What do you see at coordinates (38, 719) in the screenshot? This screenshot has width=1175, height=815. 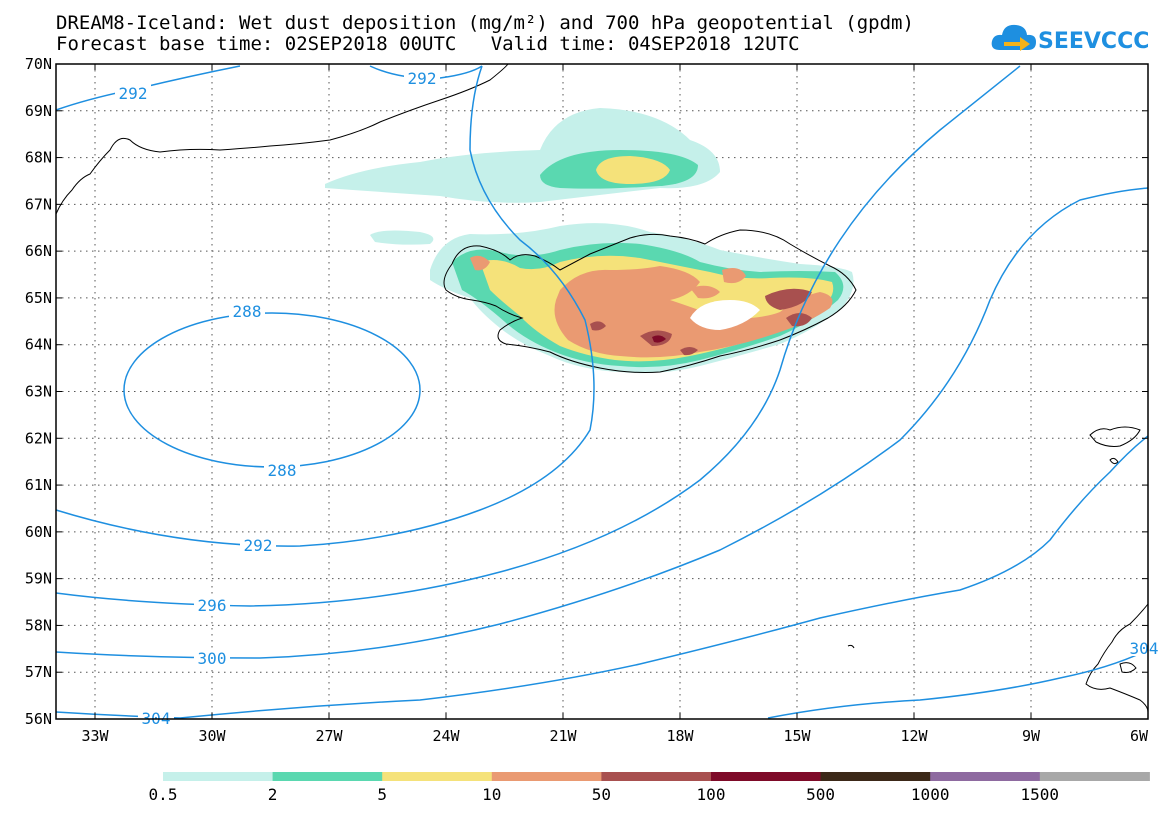 I see `latitude-label: 56N` at bounding box center [38, 719].